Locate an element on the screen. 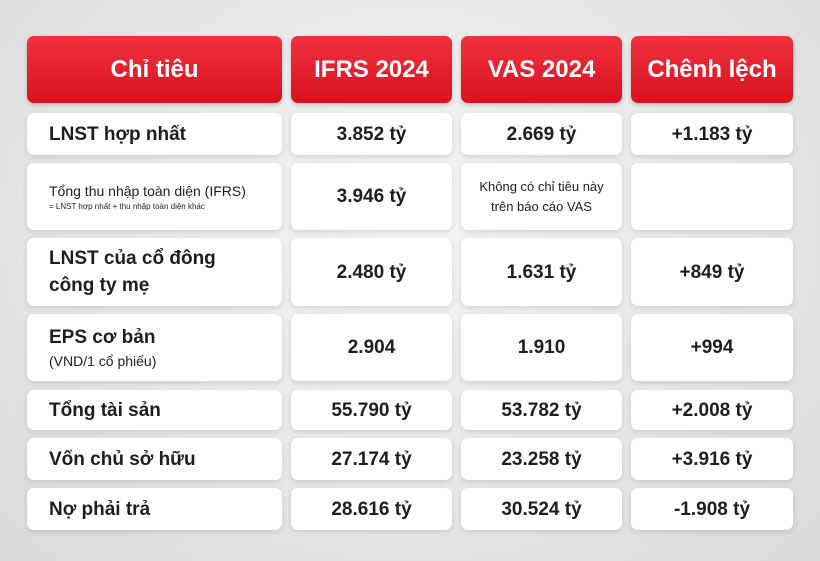 The image size is (820, 561). ifrs-cell: 27.174 tỷ is located at coordinates (371, 459).